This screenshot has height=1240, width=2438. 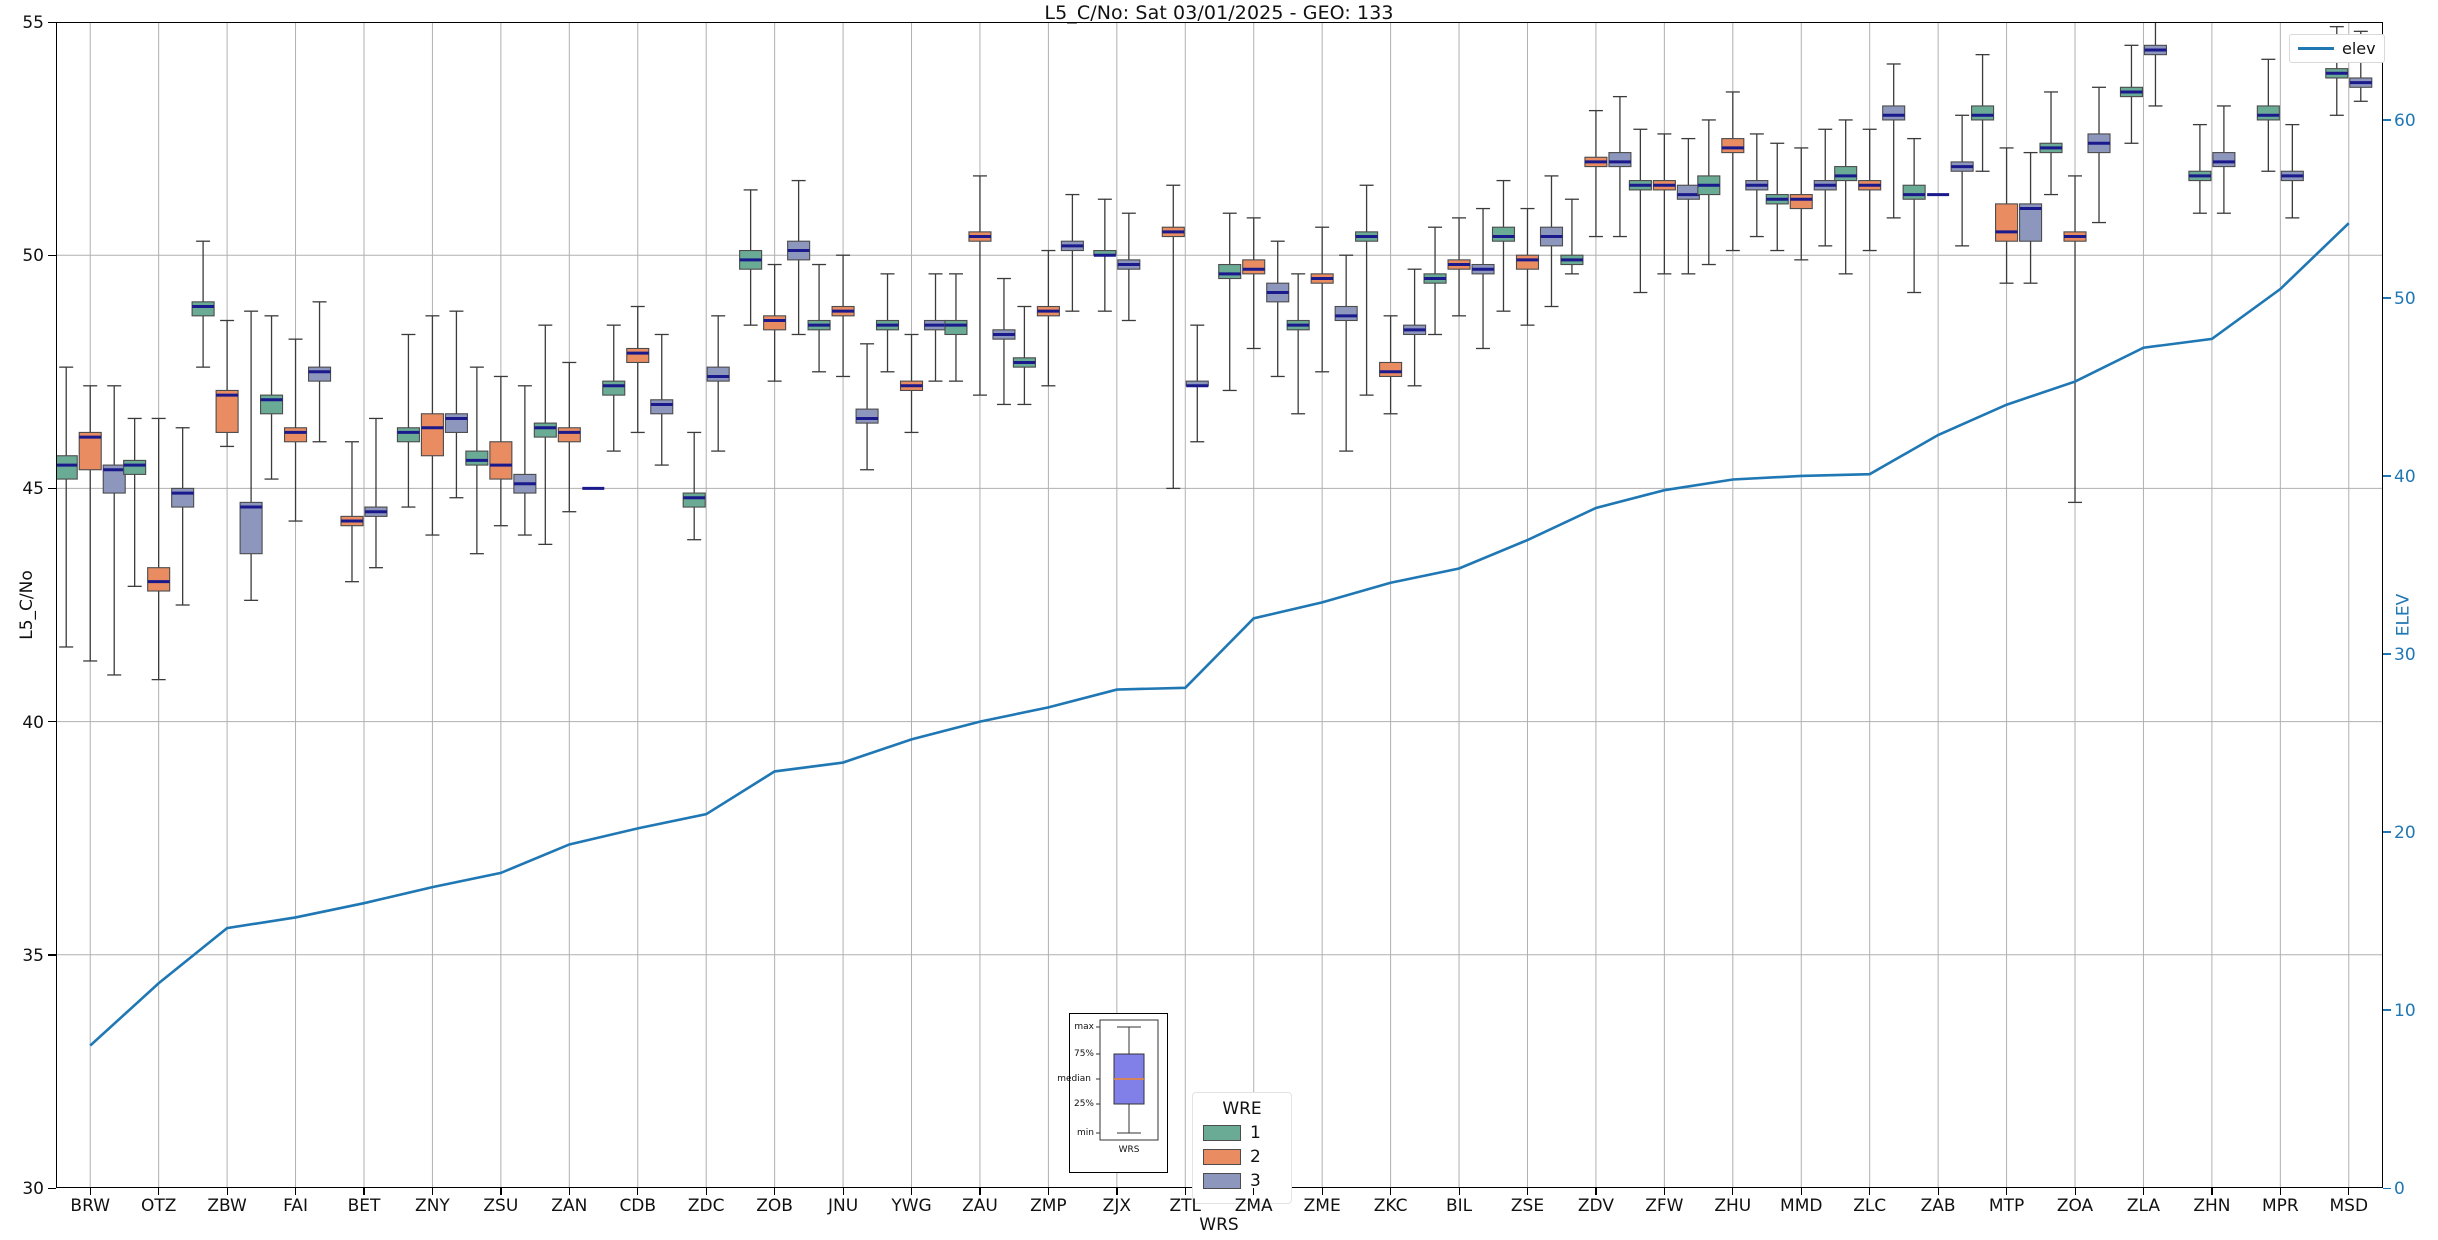 What do you see at coordinates (1074, 1079) in the screenshot?
I see `boxplot-key-median-label: median` at bounding box center [1074, 1079].